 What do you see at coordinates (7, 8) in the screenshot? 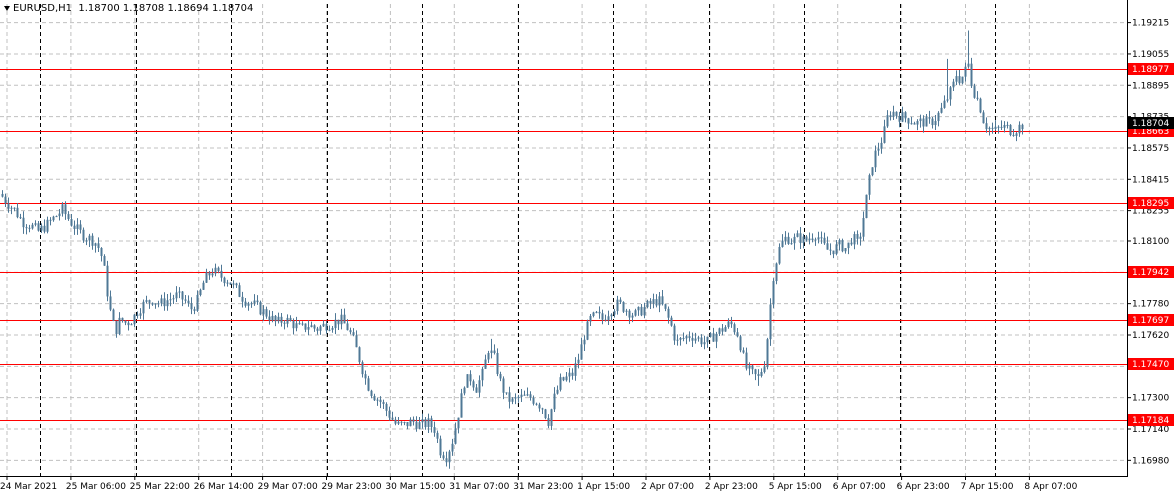
I see `symbol-dropdown-icon` at bounding box center [7, 8].